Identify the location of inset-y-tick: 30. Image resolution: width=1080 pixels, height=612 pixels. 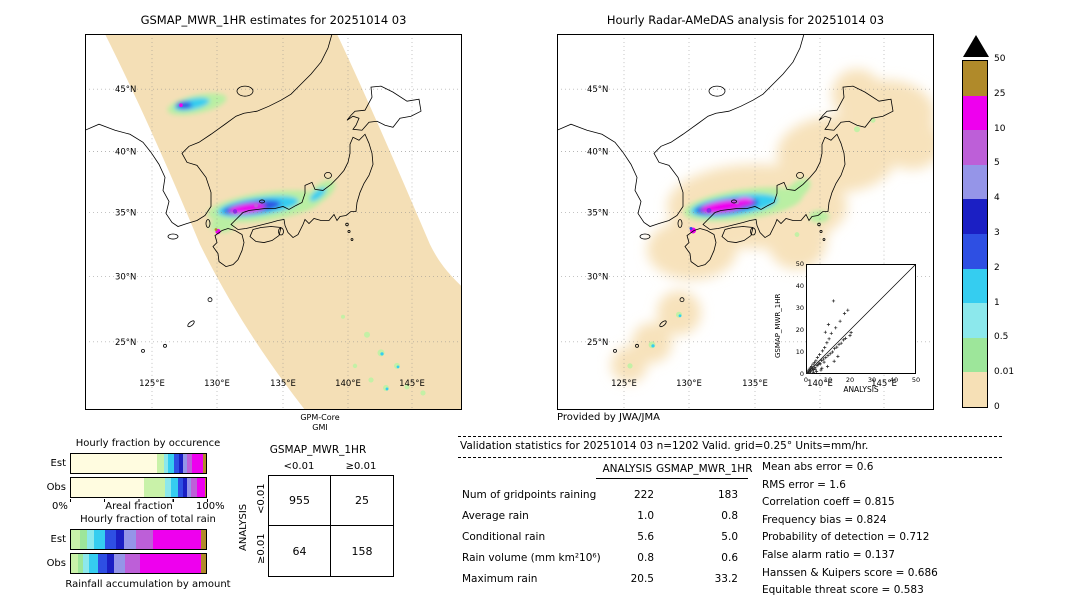
(799, 308).